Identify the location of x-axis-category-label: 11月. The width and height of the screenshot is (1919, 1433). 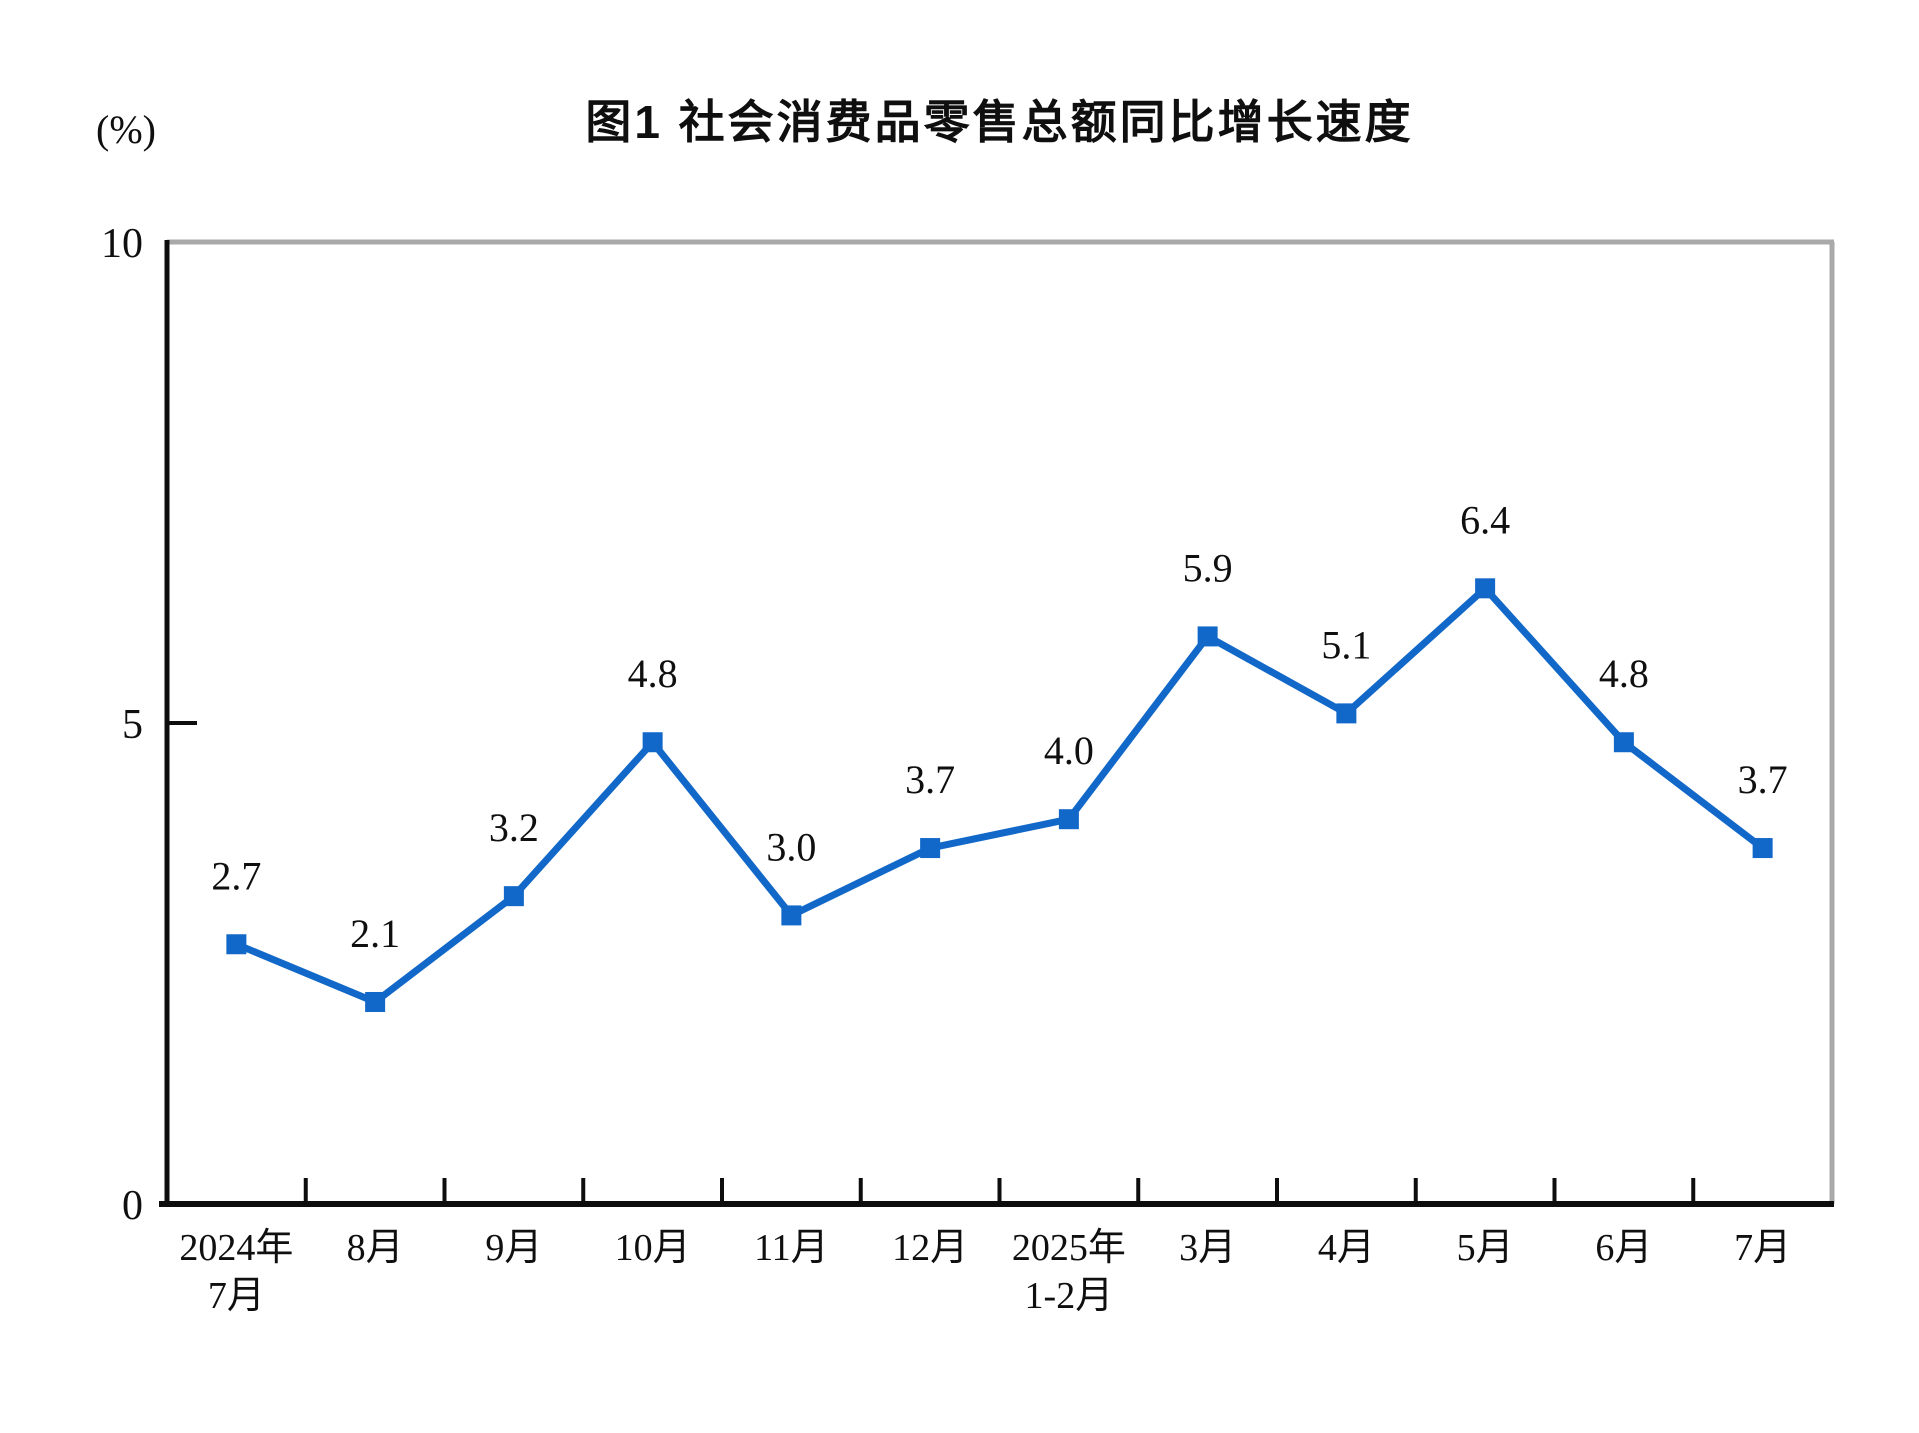
(791, 1248).